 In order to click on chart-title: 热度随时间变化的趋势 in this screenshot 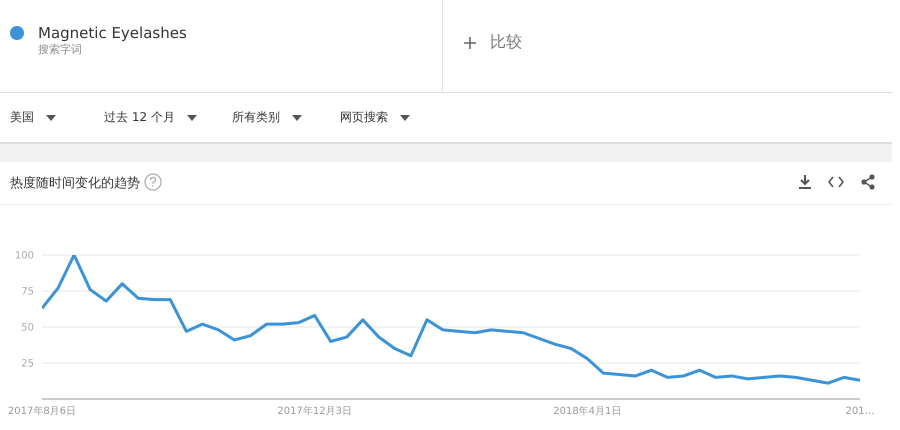, I will do `click(75, 183)`.